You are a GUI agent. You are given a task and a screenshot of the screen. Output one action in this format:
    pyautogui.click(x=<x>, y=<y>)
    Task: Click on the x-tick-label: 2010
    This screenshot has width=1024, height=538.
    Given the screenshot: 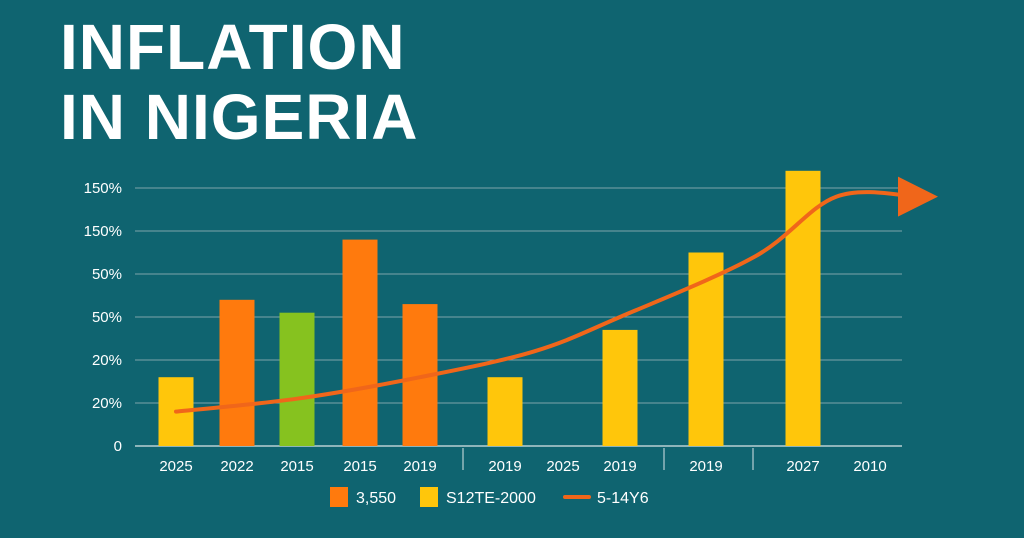 What is the action you would take?
    pyautogui.click(x=869, y=466)
    